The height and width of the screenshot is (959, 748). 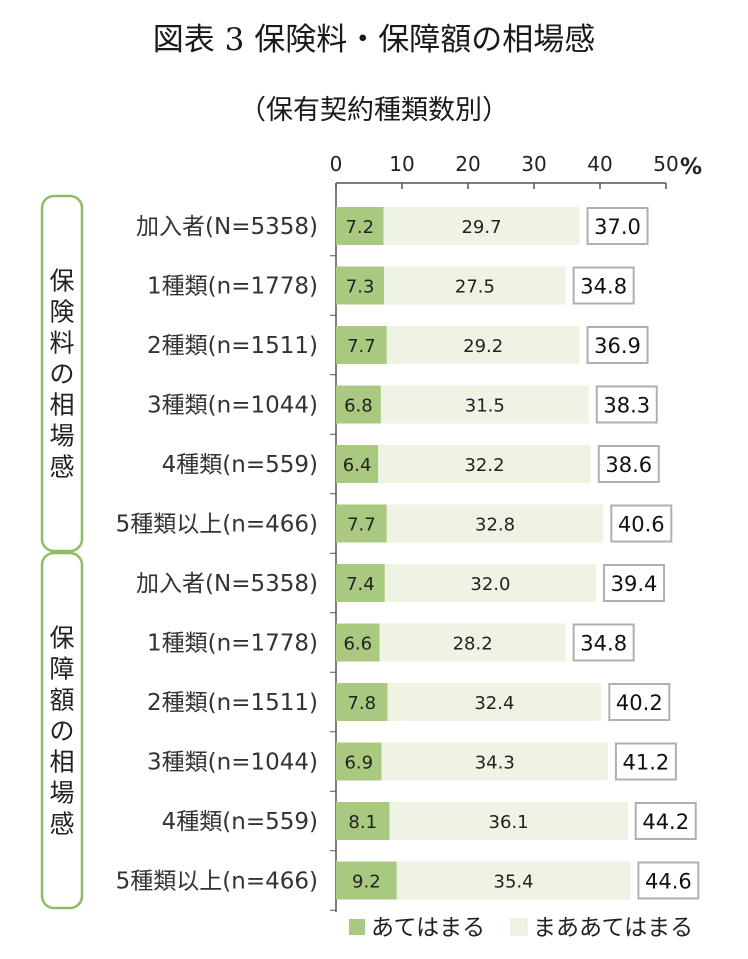 I want to click on data-label-atehamaru: 7.4, so click(x=360, y=584).